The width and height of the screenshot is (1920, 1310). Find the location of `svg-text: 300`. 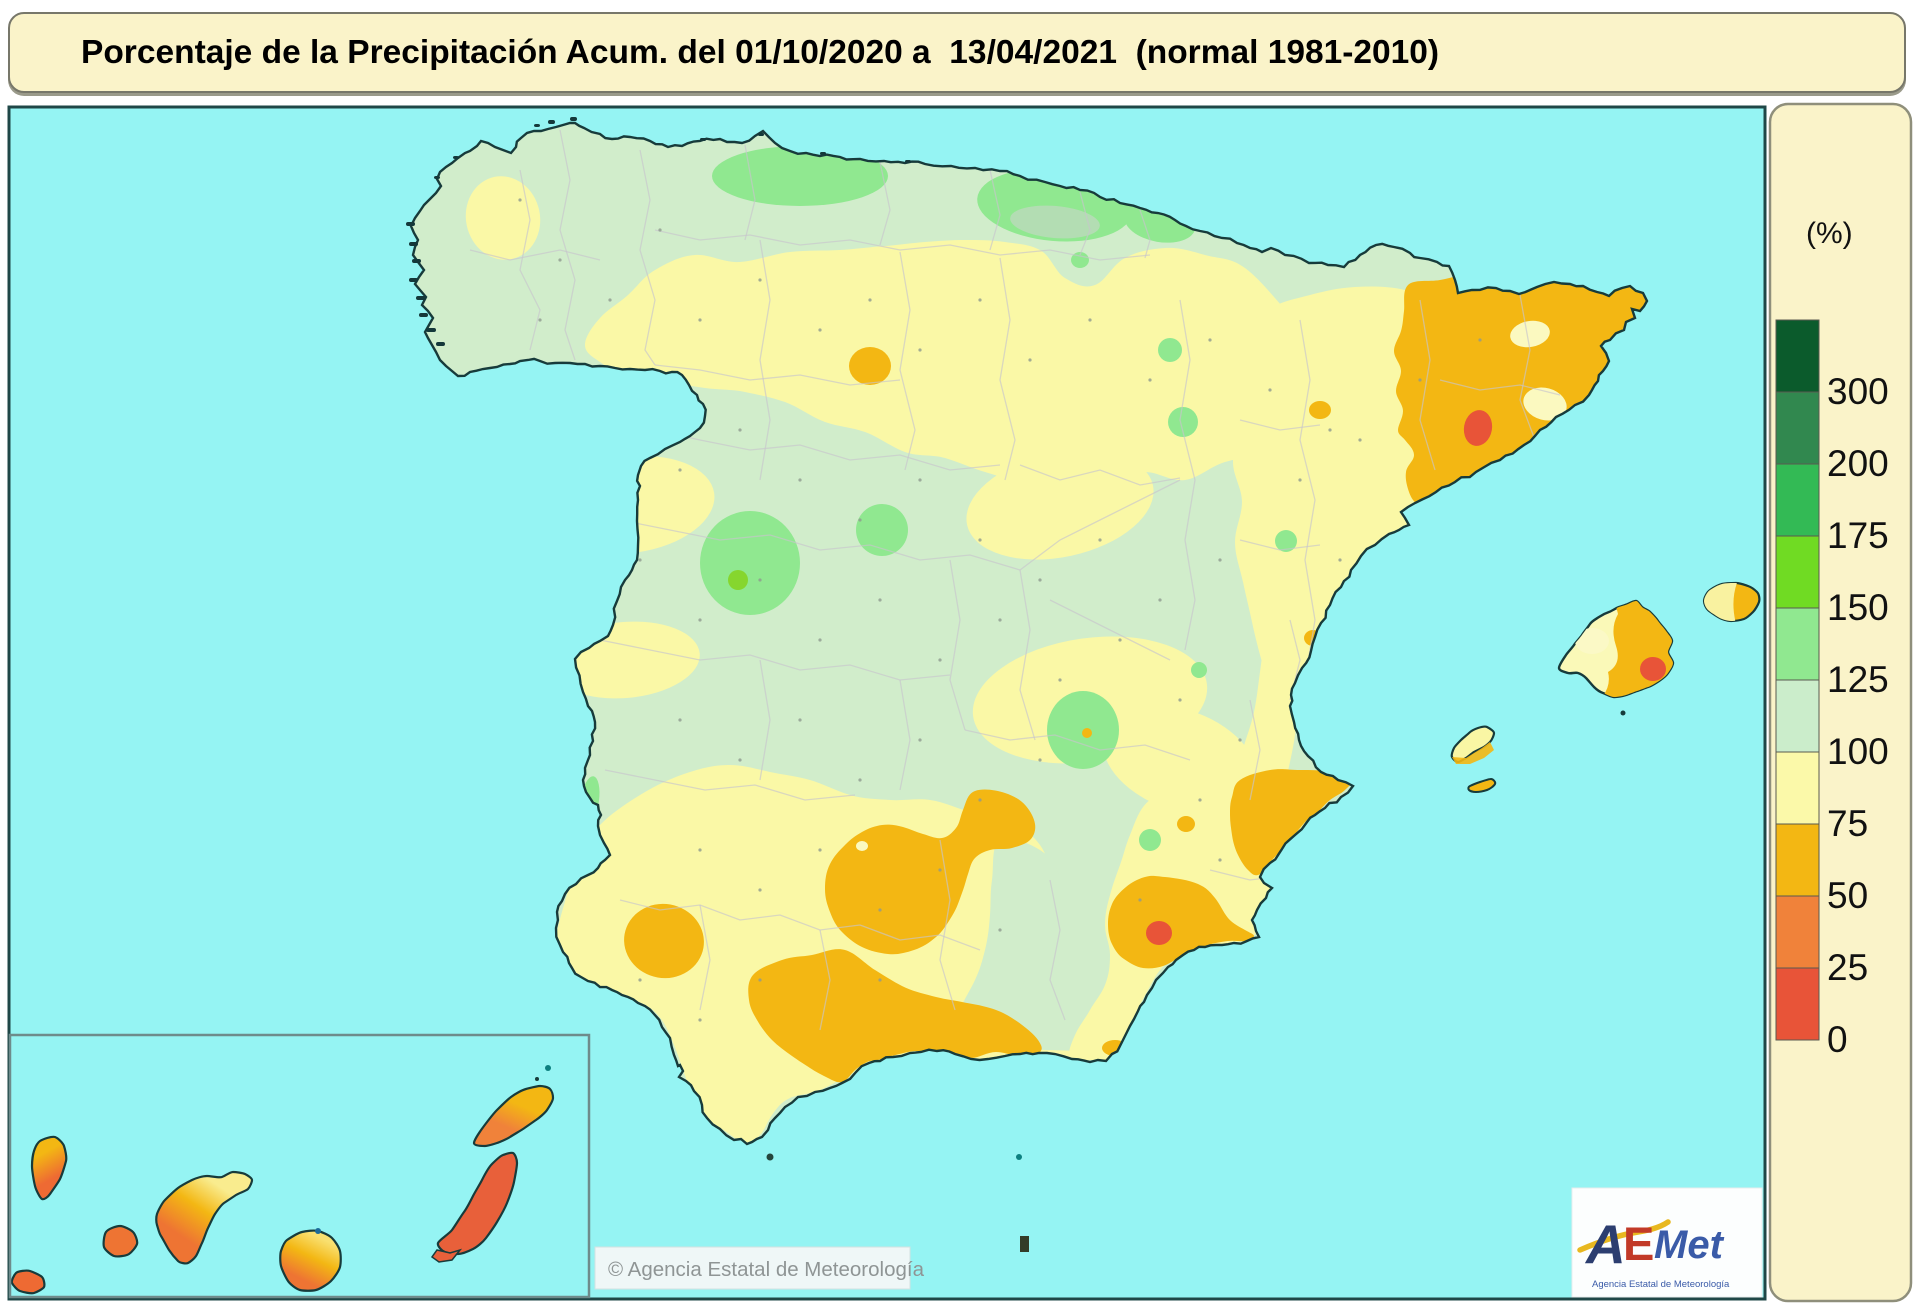

svg-text: 300 is located at coordinates (1858, 391).